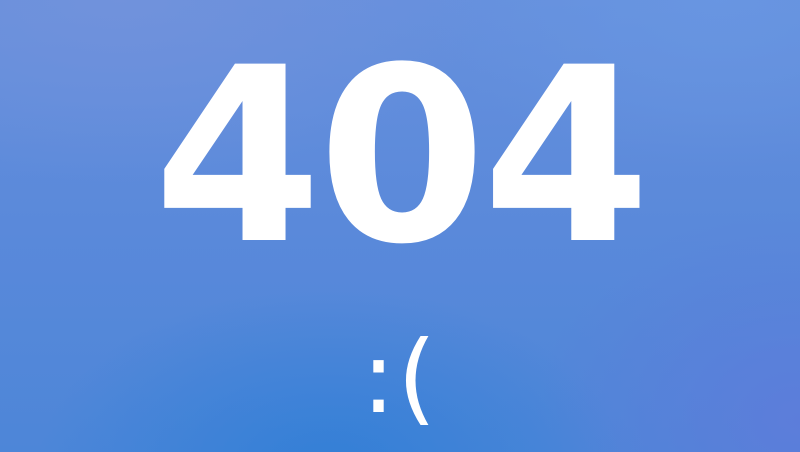  What do you see at coordinates (400, 377) in the screenshot?
I see `sad-face-emoticon: :(` at bounding box center [400, 377].